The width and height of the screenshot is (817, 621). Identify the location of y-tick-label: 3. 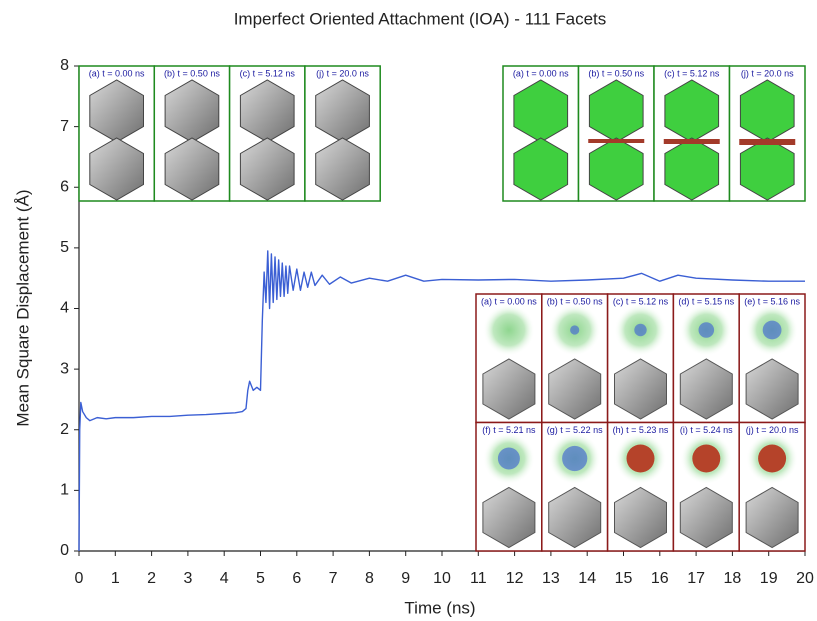
(64, 368).